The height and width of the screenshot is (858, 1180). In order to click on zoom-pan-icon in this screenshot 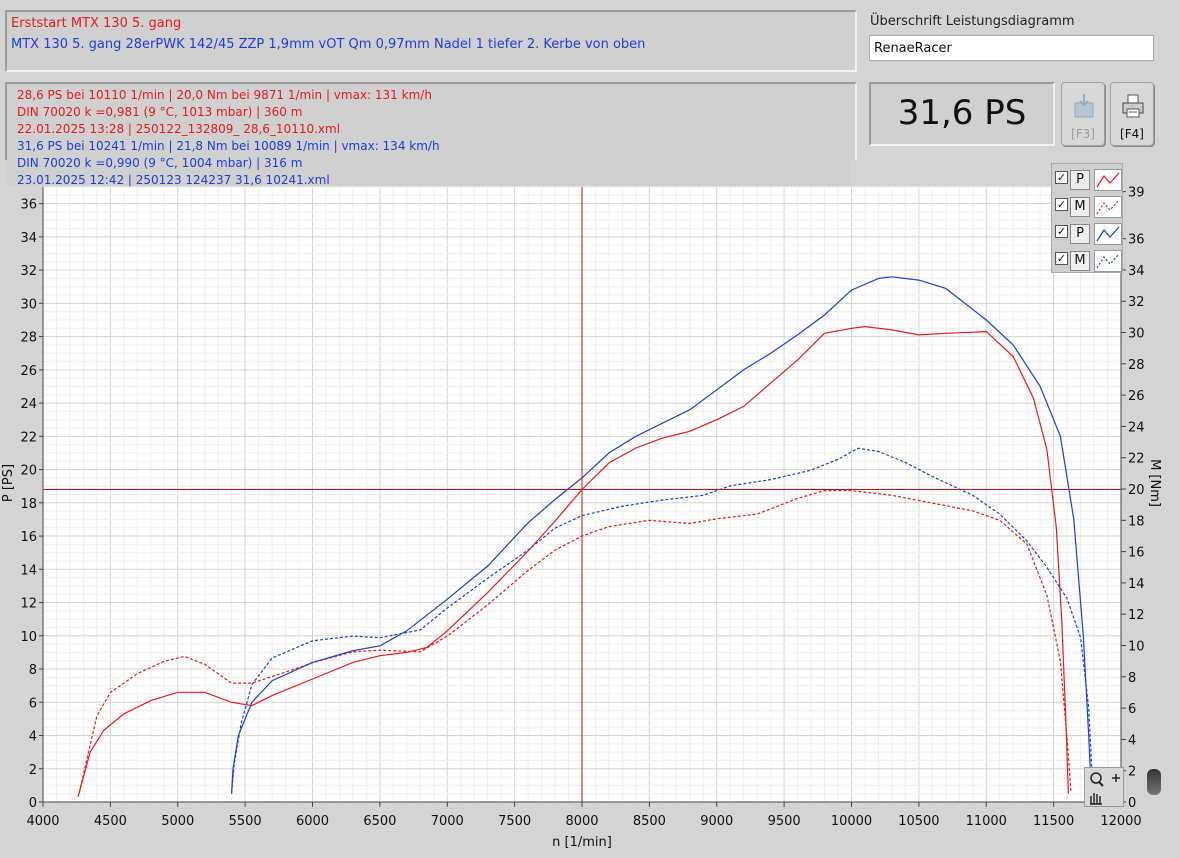, I will do `click(1105, 788)`.